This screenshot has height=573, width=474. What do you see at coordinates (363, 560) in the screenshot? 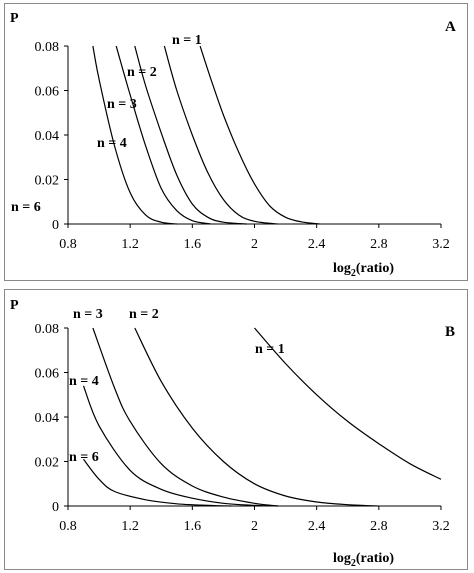
I see `x-axis-label-b: log2(ratio)` at bounding box center [363, 560].